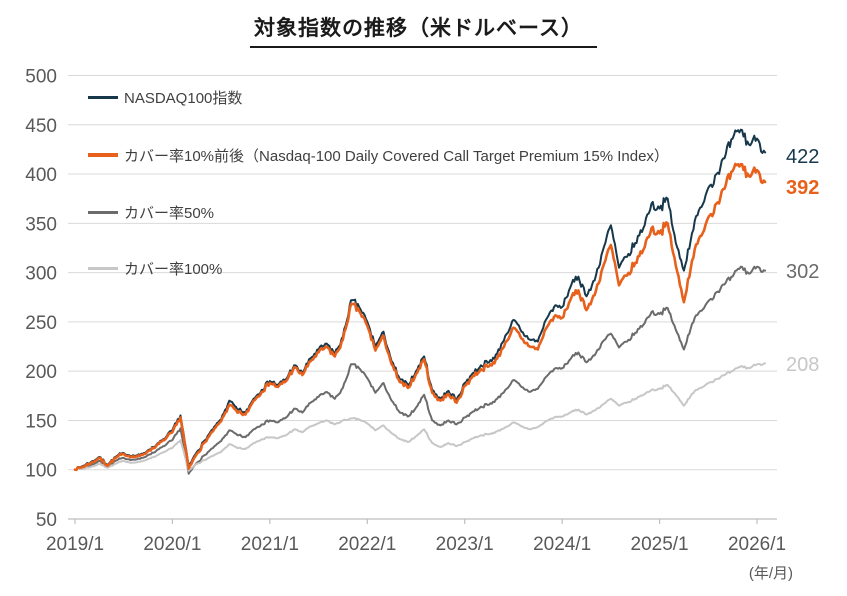 The image size is (847, 596). What do you see at coordinates (803, 188) in the screenshot?
I see `end-value-cover10: 392` at bounding box center [803, 188].